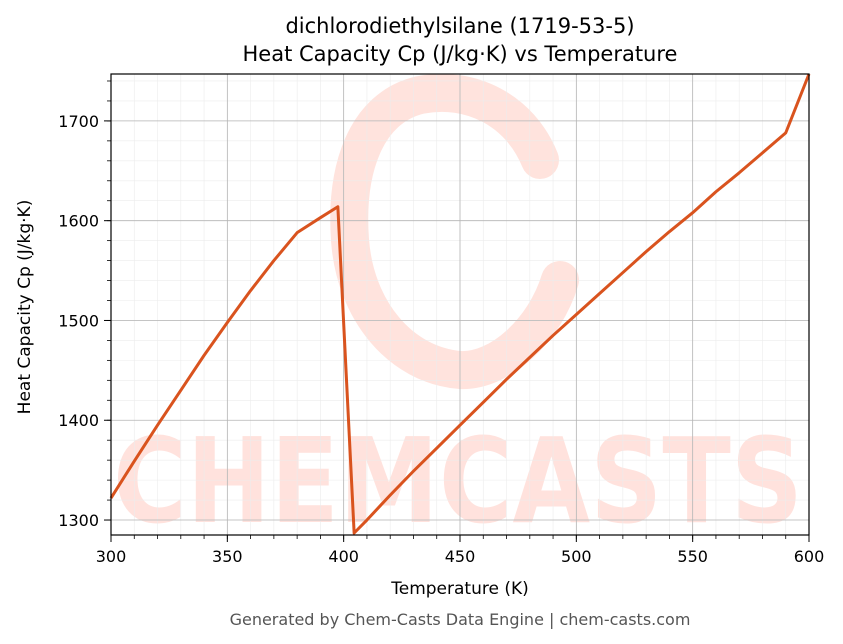 The height and width of the screenshot is (644, 843). I want to click on y-tick-label: 1400, so click(78, 420).